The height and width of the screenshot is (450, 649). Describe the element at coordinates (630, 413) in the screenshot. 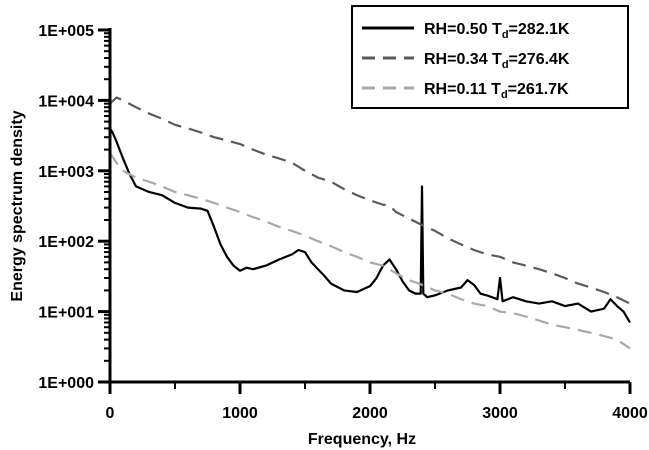

I see `x-tick-label: 4000` at that location.